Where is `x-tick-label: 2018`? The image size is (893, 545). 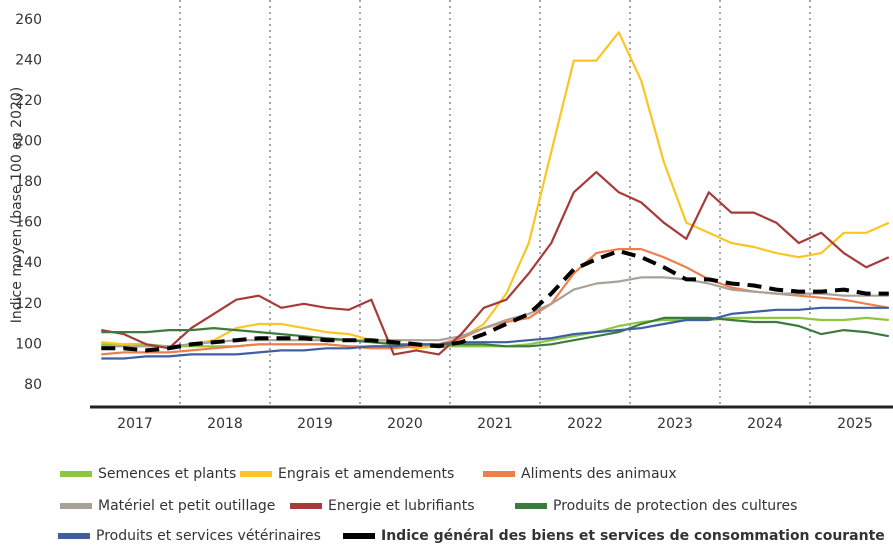
x-tick-label: 2018 is located at coordinates (225, 424).